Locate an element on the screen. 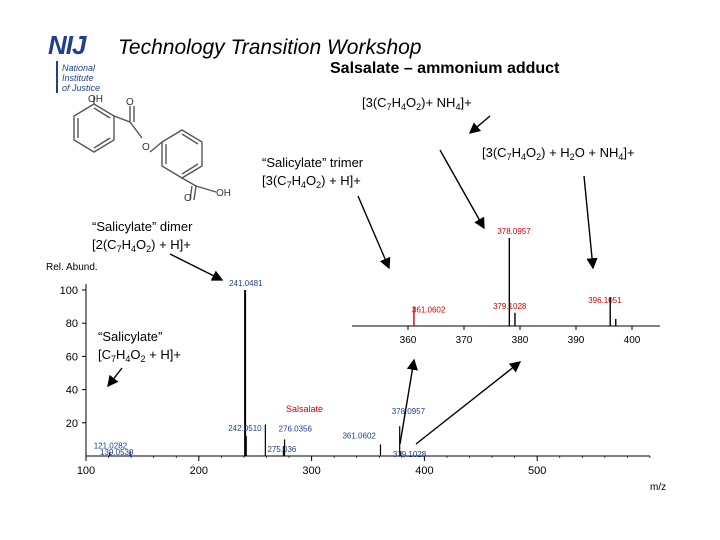 The height and width of the screenshot is (540, 720). salsalate-label: Salsalate is located at coordinates (304, 409).